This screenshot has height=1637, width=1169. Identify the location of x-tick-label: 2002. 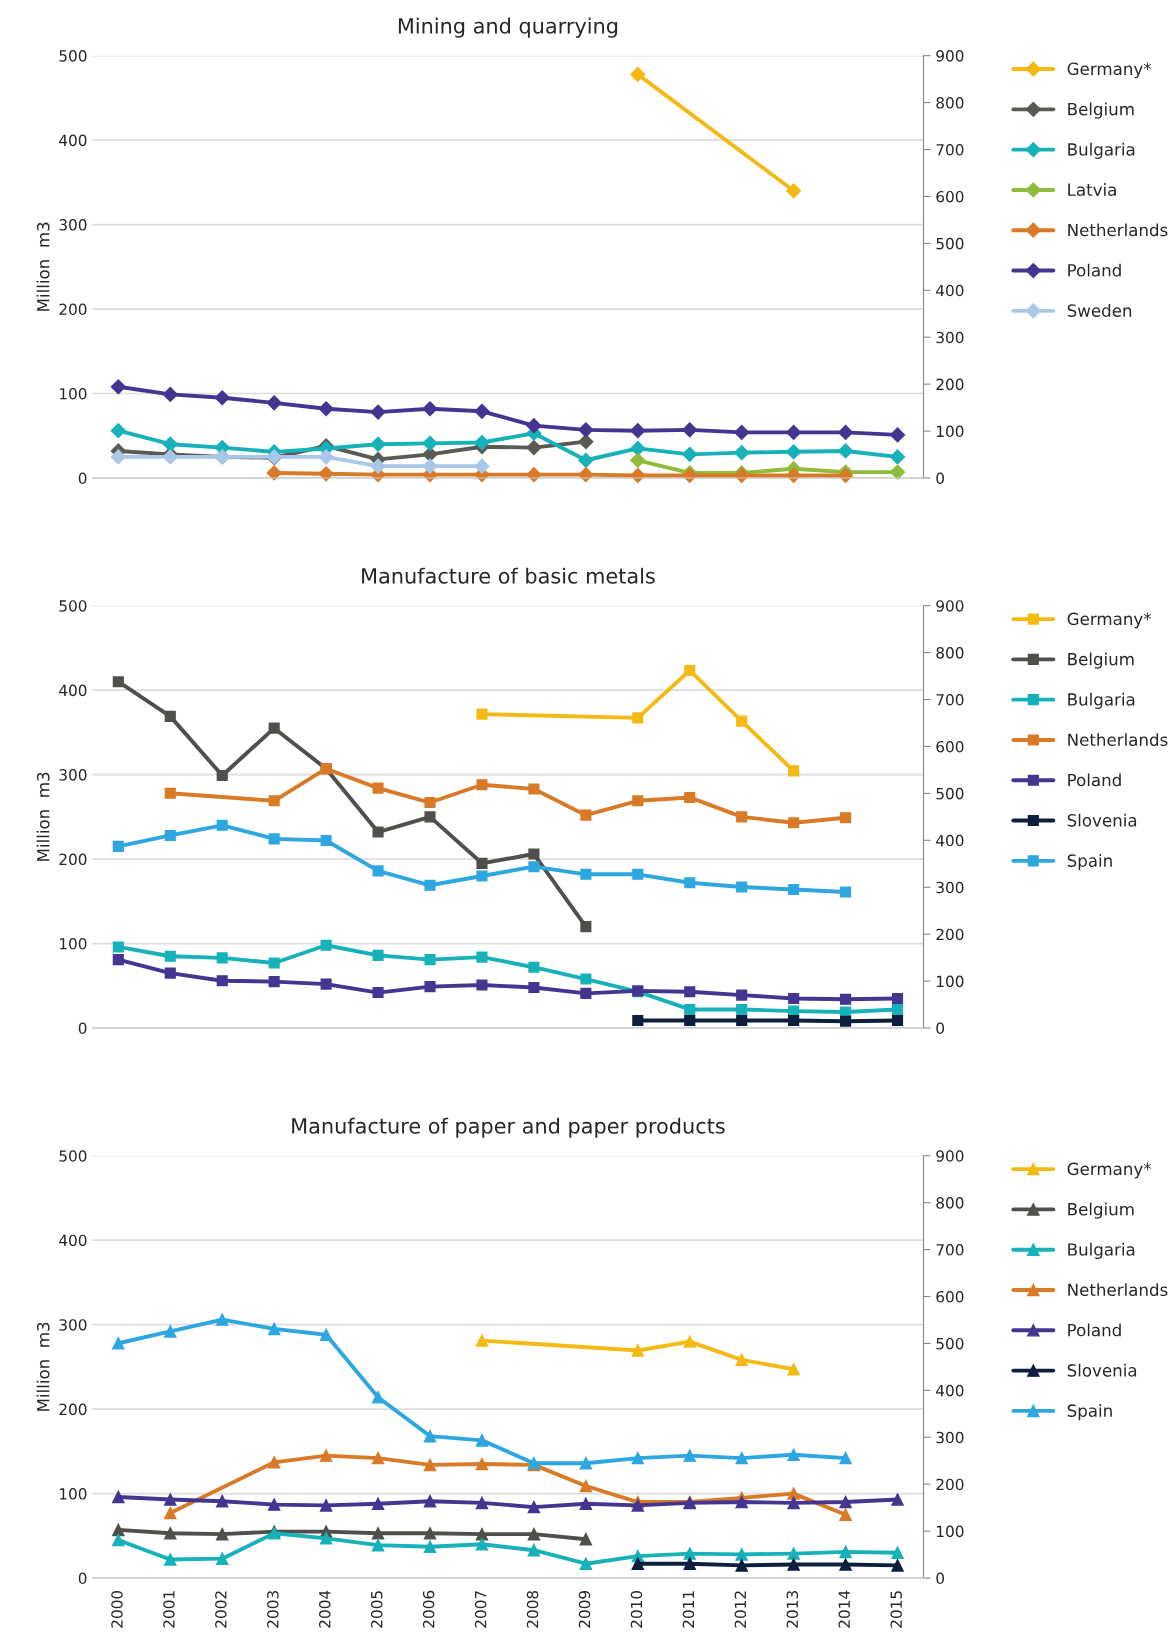
(221, 1609).